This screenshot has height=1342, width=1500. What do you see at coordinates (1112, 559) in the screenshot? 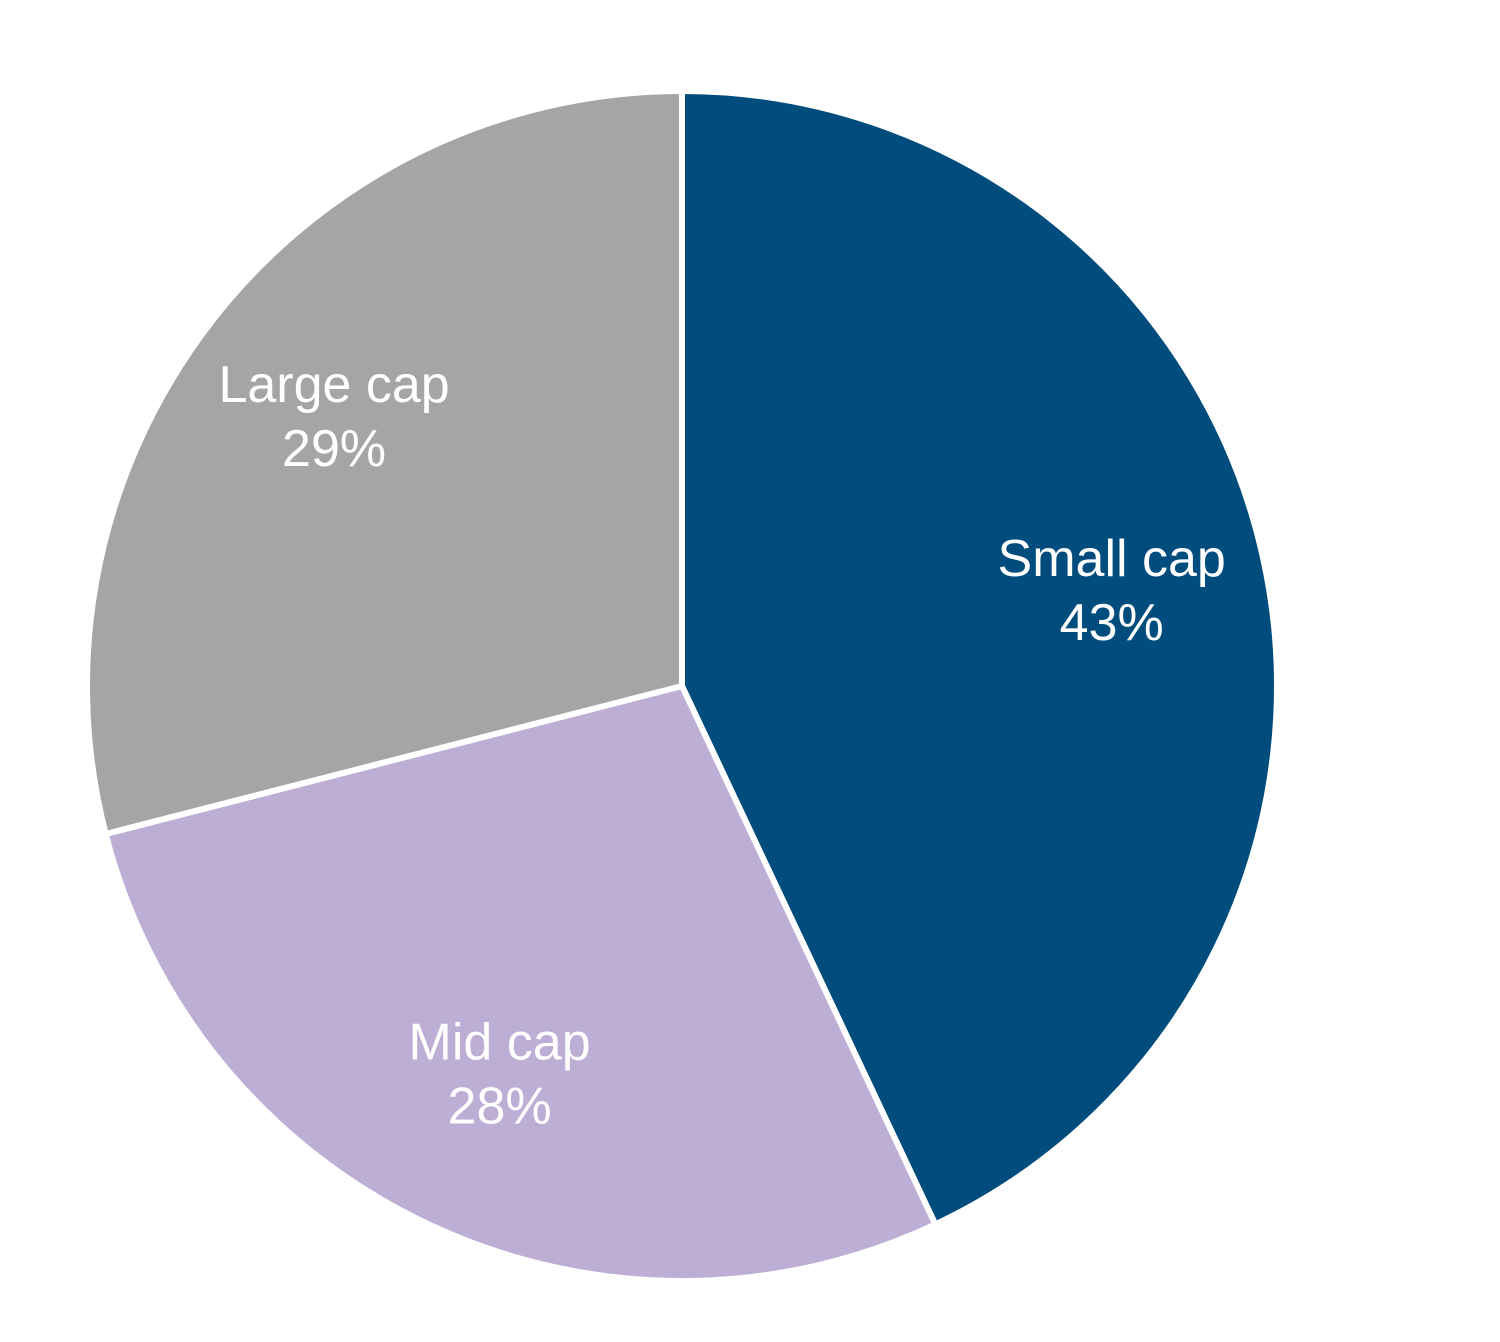
I see `slice-label-small-cap: Small cap` at bounding box center [1112, 559].